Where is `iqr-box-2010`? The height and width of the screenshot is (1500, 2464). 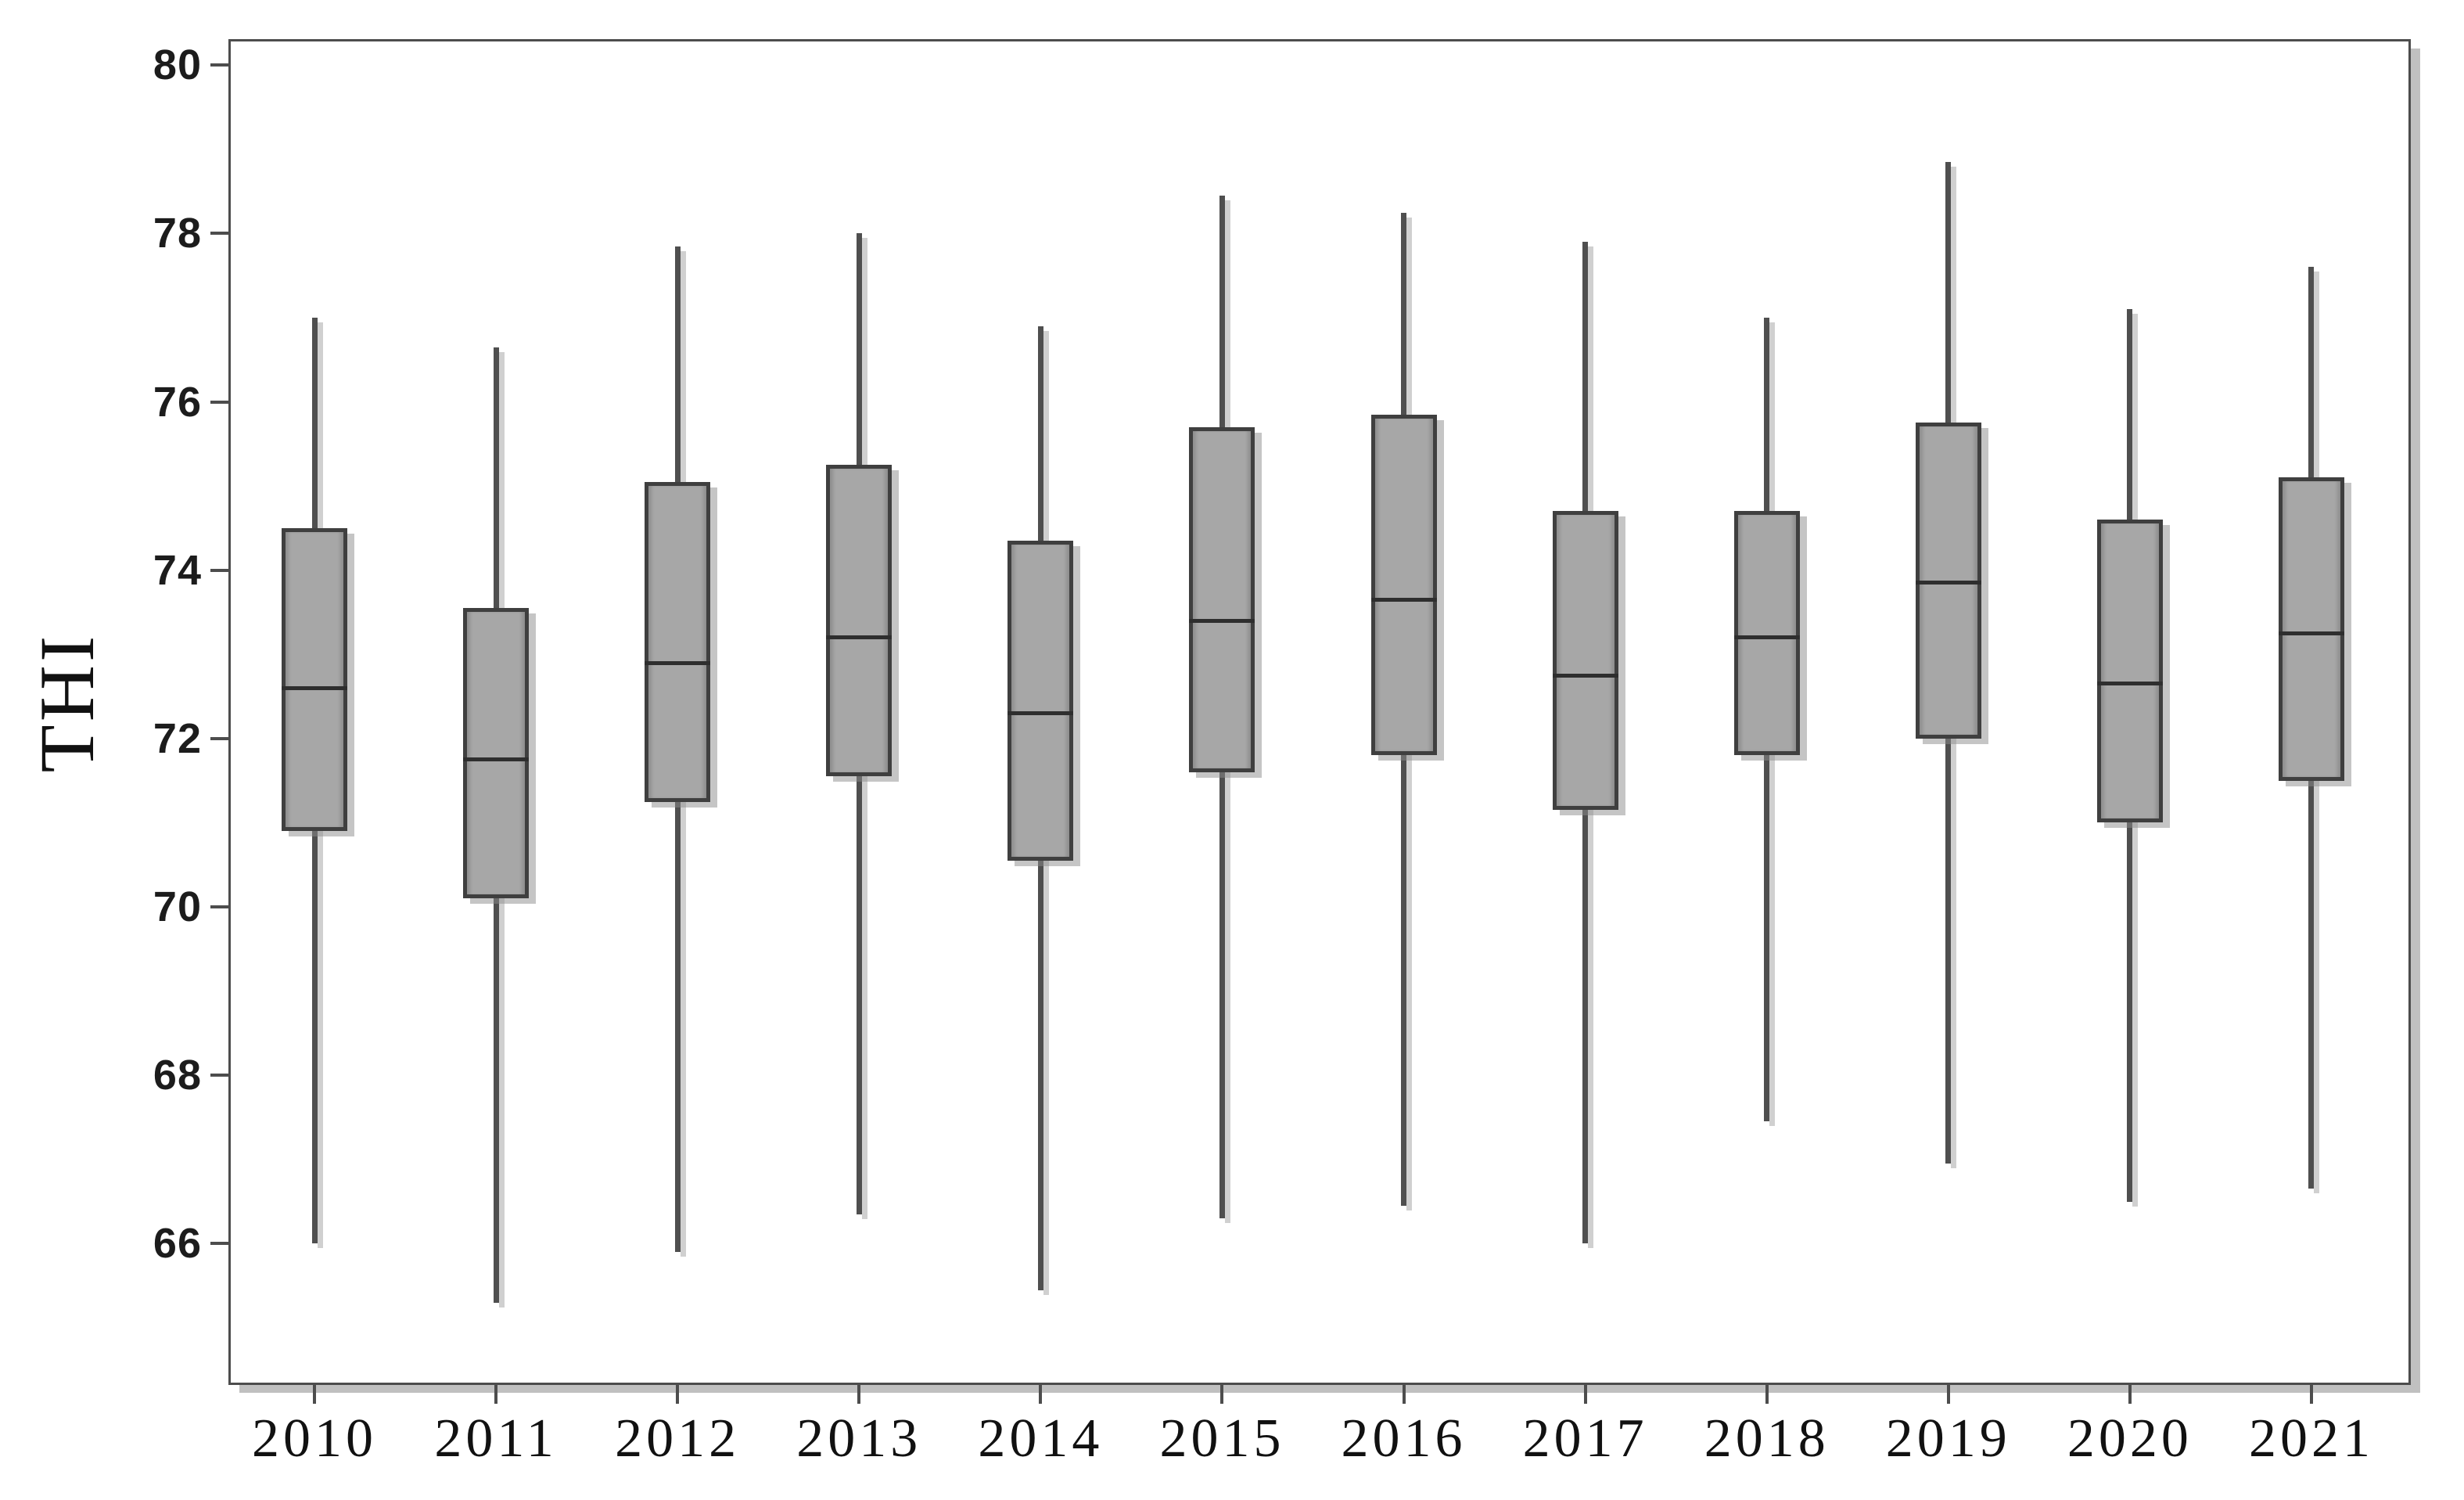
iqr-box-2010 is located at coordinates (314, 679).